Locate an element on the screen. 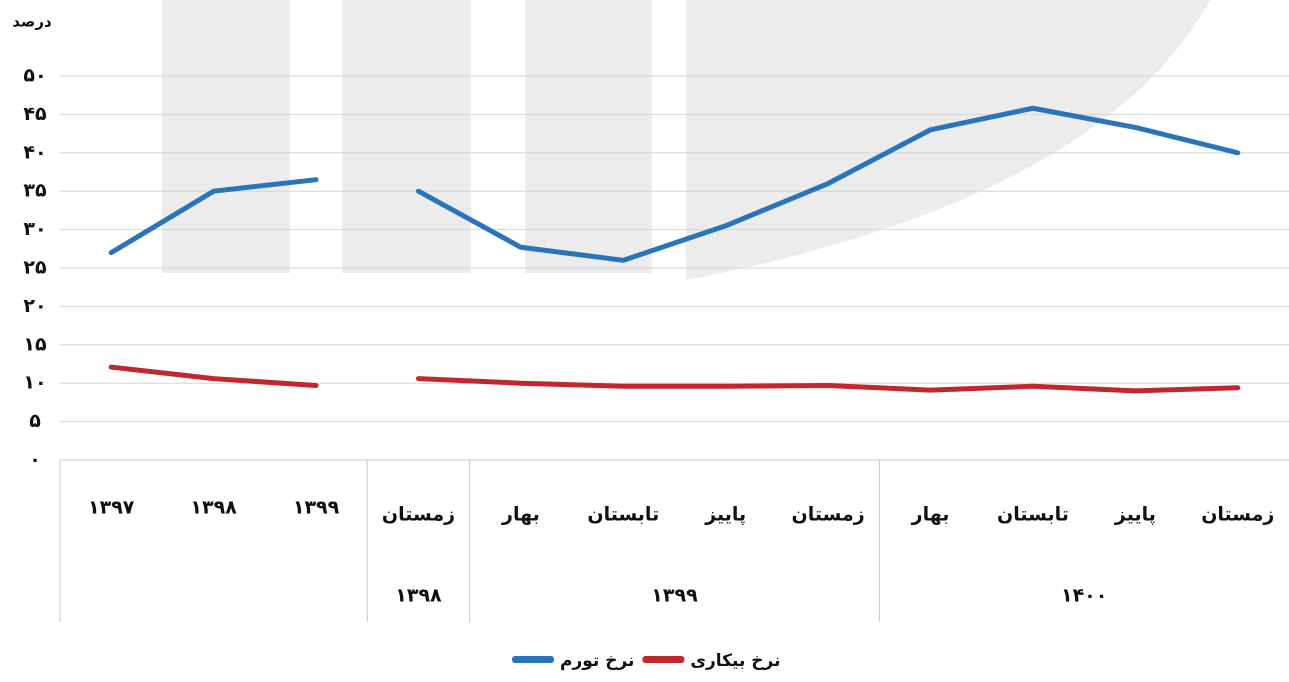  y-tick-label: ۲۵ is located at coordinates (35, 268).